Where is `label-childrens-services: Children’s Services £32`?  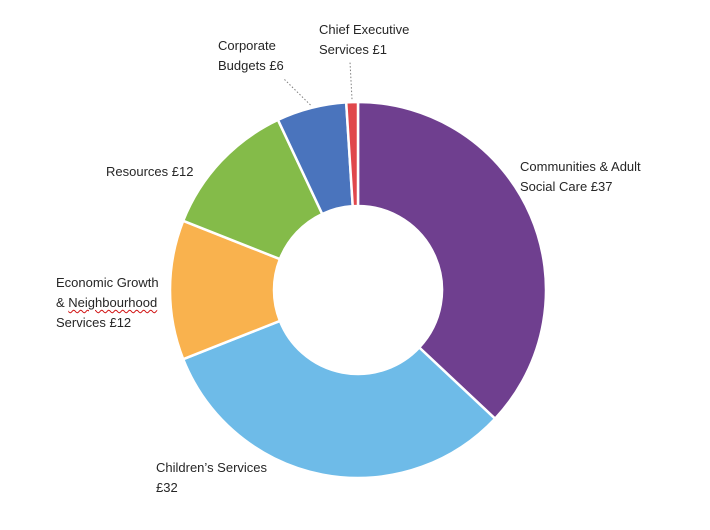 label-childrens-services: Children’s Services £32 is located at coordinates (212, 477).